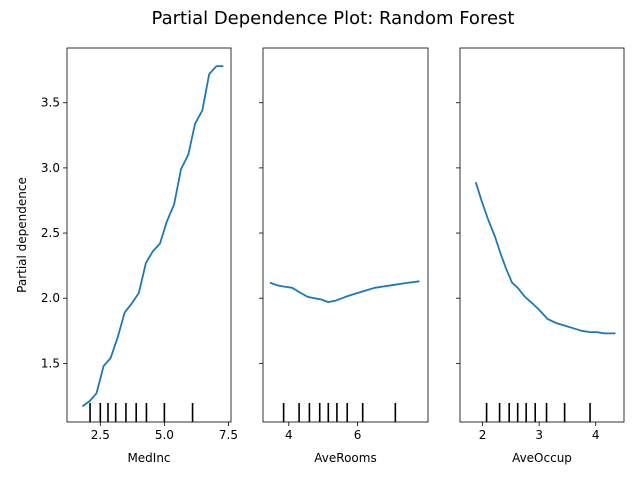 Image resolution: width=640 pixels, height=480 pixels. What do you see at coordinates (483, 435) in the screenshot?
I see `x-tick-label: 2` at bounding box center [483, 435].